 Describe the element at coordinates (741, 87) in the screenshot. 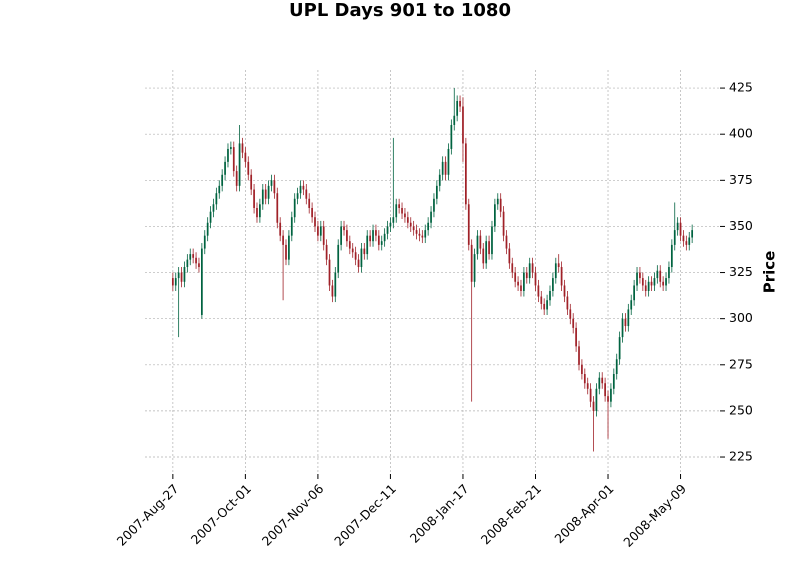

I see `y-tick-label: 425` at that location.